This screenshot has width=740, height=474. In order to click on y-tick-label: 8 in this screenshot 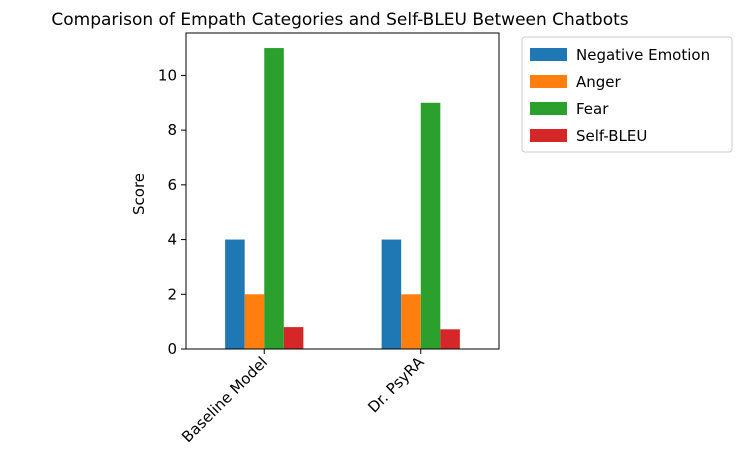, I will do `click(172, 130)`.